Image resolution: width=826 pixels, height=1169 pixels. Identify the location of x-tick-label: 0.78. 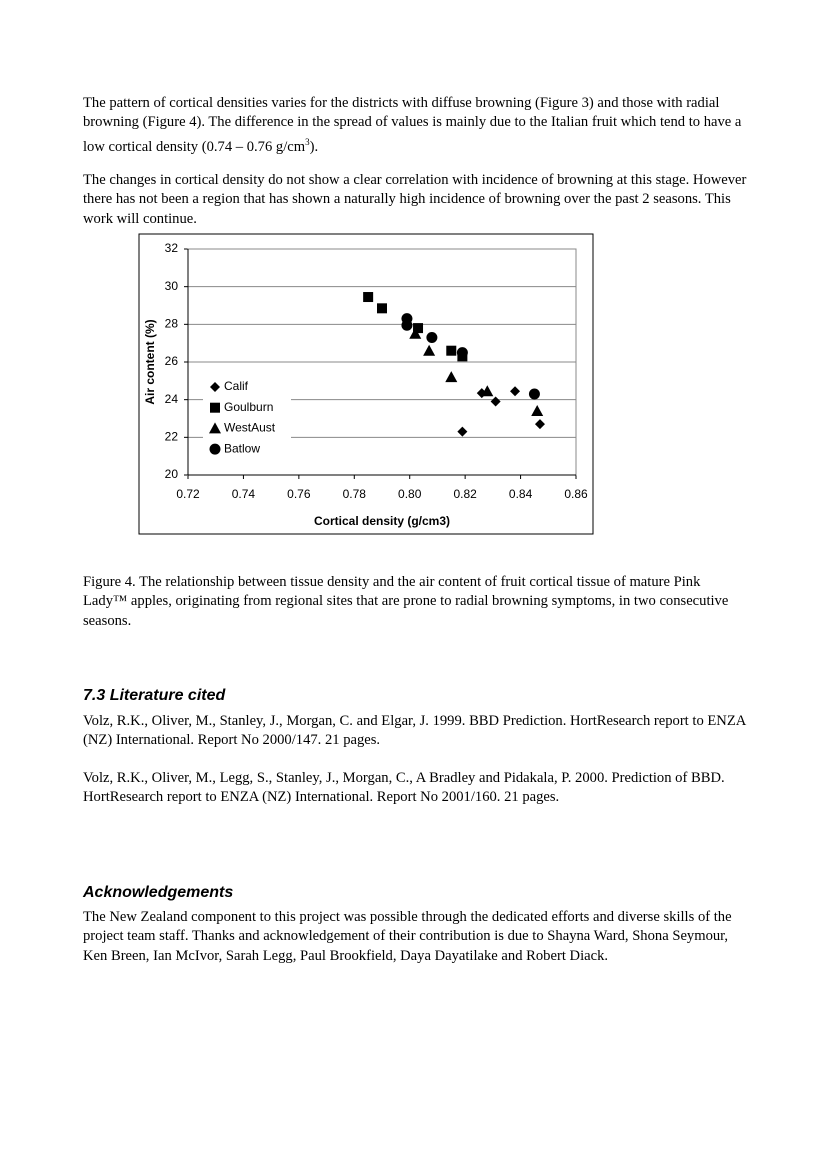
(355, 494).